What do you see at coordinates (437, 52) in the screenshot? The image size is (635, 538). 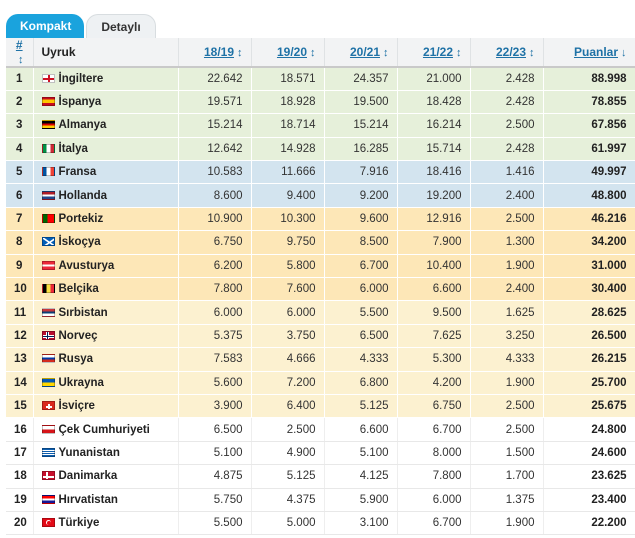 I see `season-21-22-header-label: 21/22` at bounding box center [437, 52].